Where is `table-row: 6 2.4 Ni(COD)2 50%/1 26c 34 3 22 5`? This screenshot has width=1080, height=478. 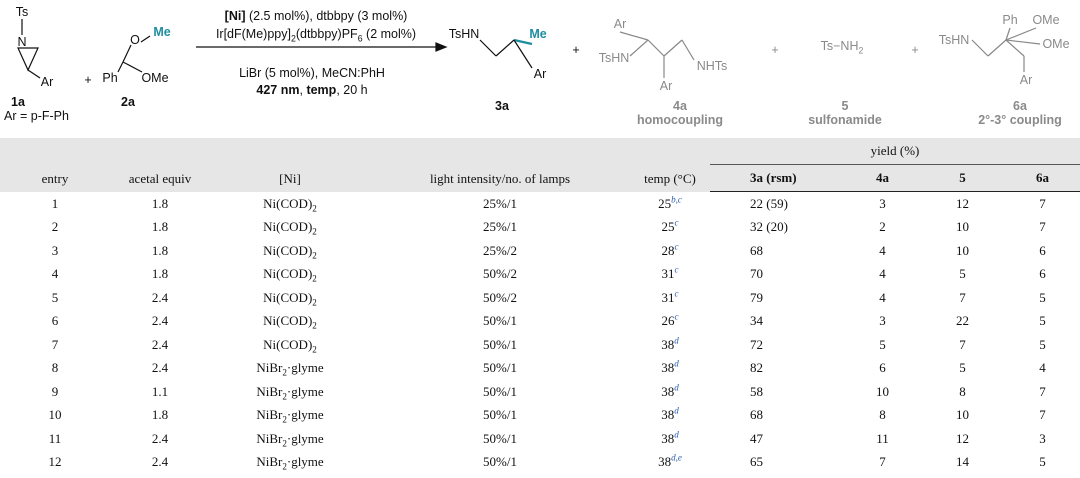 table-row: 6 2.4 Ni(COD)2 50%/1 26c 34 3 22 5 is located at coordinates (540, 322).